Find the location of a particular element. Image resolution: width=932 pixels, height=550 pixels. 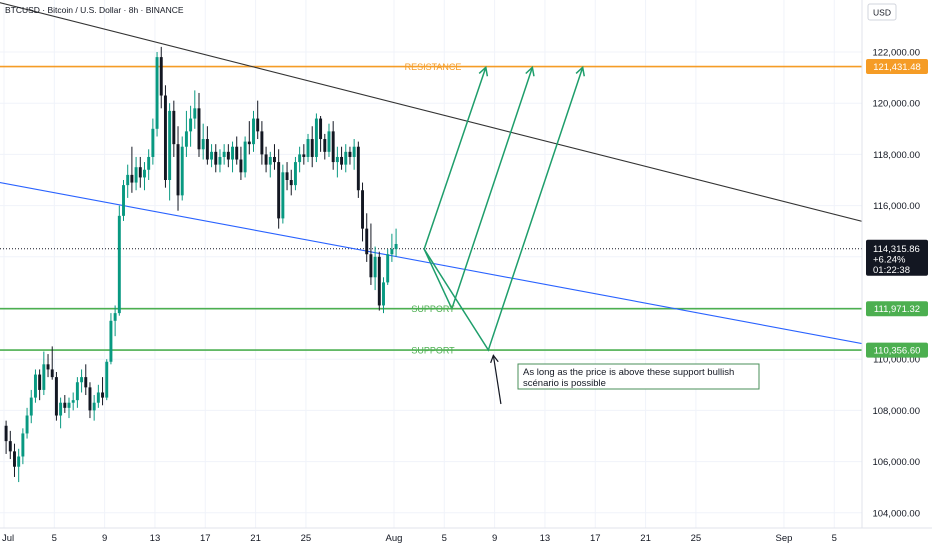

time-axis is located at coordinates (466, 538).